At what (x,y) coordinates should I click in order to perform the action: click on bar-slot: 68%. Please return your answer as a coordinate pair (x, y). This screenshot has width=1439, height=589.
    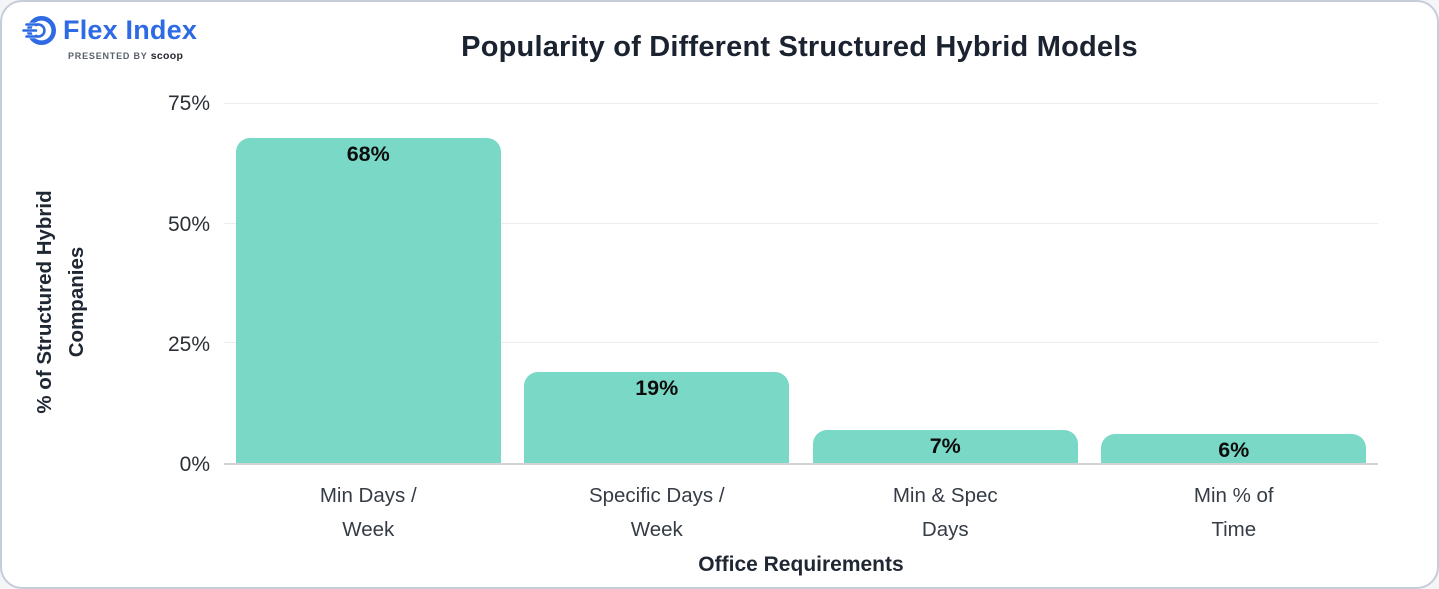
    Looking at the image, I should click on (368, 276).